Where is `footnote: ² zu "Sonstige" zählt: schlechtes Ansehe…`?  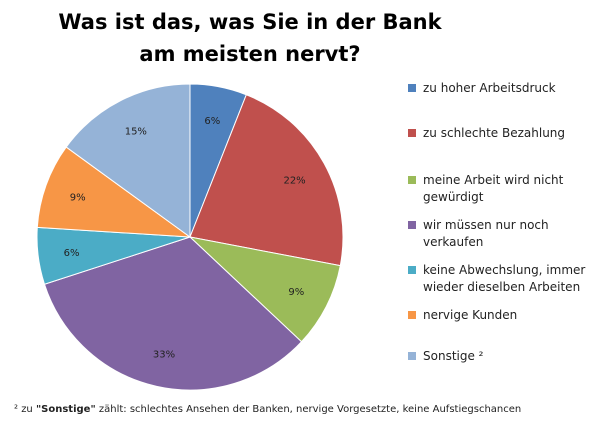
footnote: ² zu "Sonstige" zählt: schlechtes Ansehe… is located at coordinates (304, 410).